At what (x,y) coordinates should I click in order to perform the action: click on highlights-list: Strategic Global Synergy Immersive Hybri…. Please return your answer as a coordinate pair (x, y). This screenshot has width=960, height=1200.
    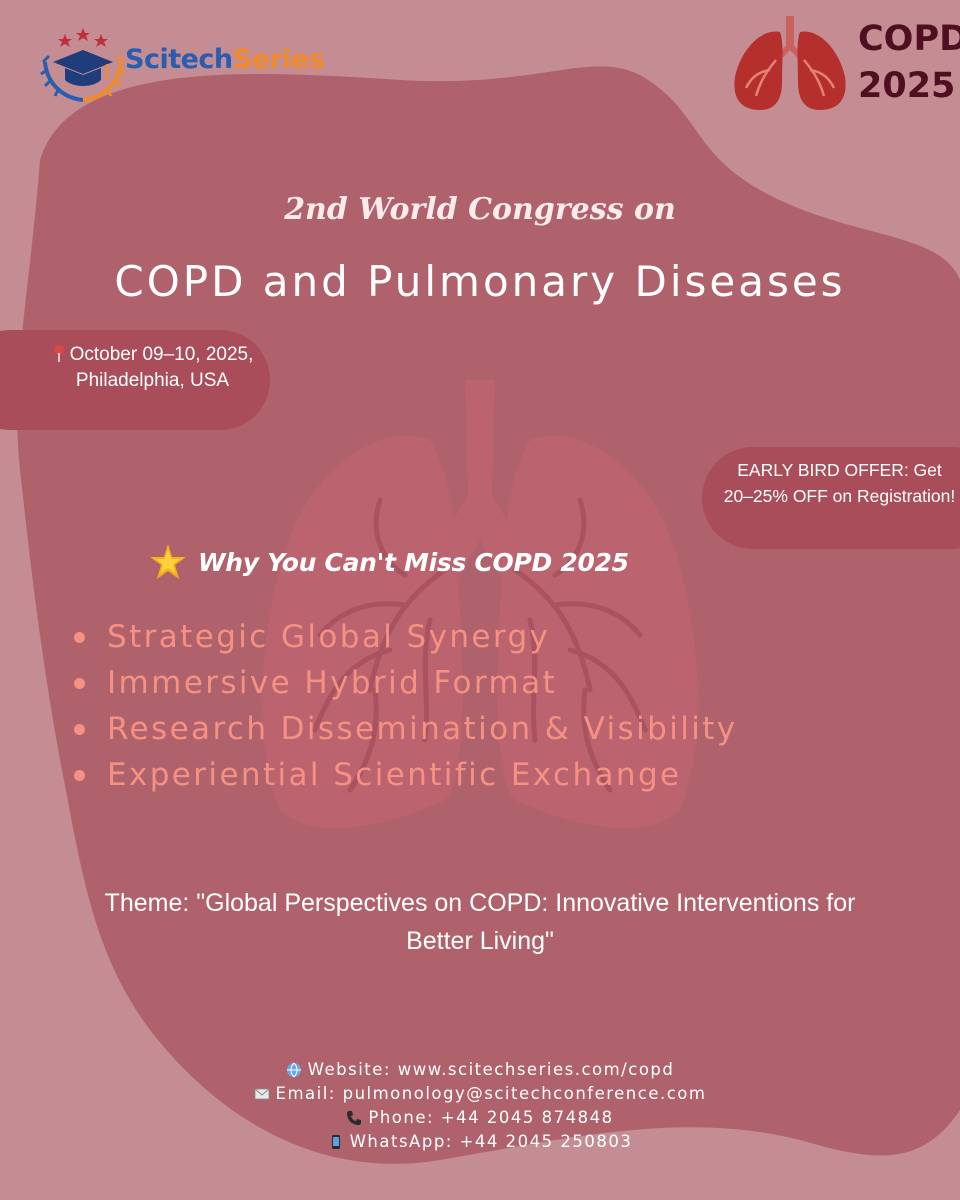
    Looking at the image, I should click on (405, 706).